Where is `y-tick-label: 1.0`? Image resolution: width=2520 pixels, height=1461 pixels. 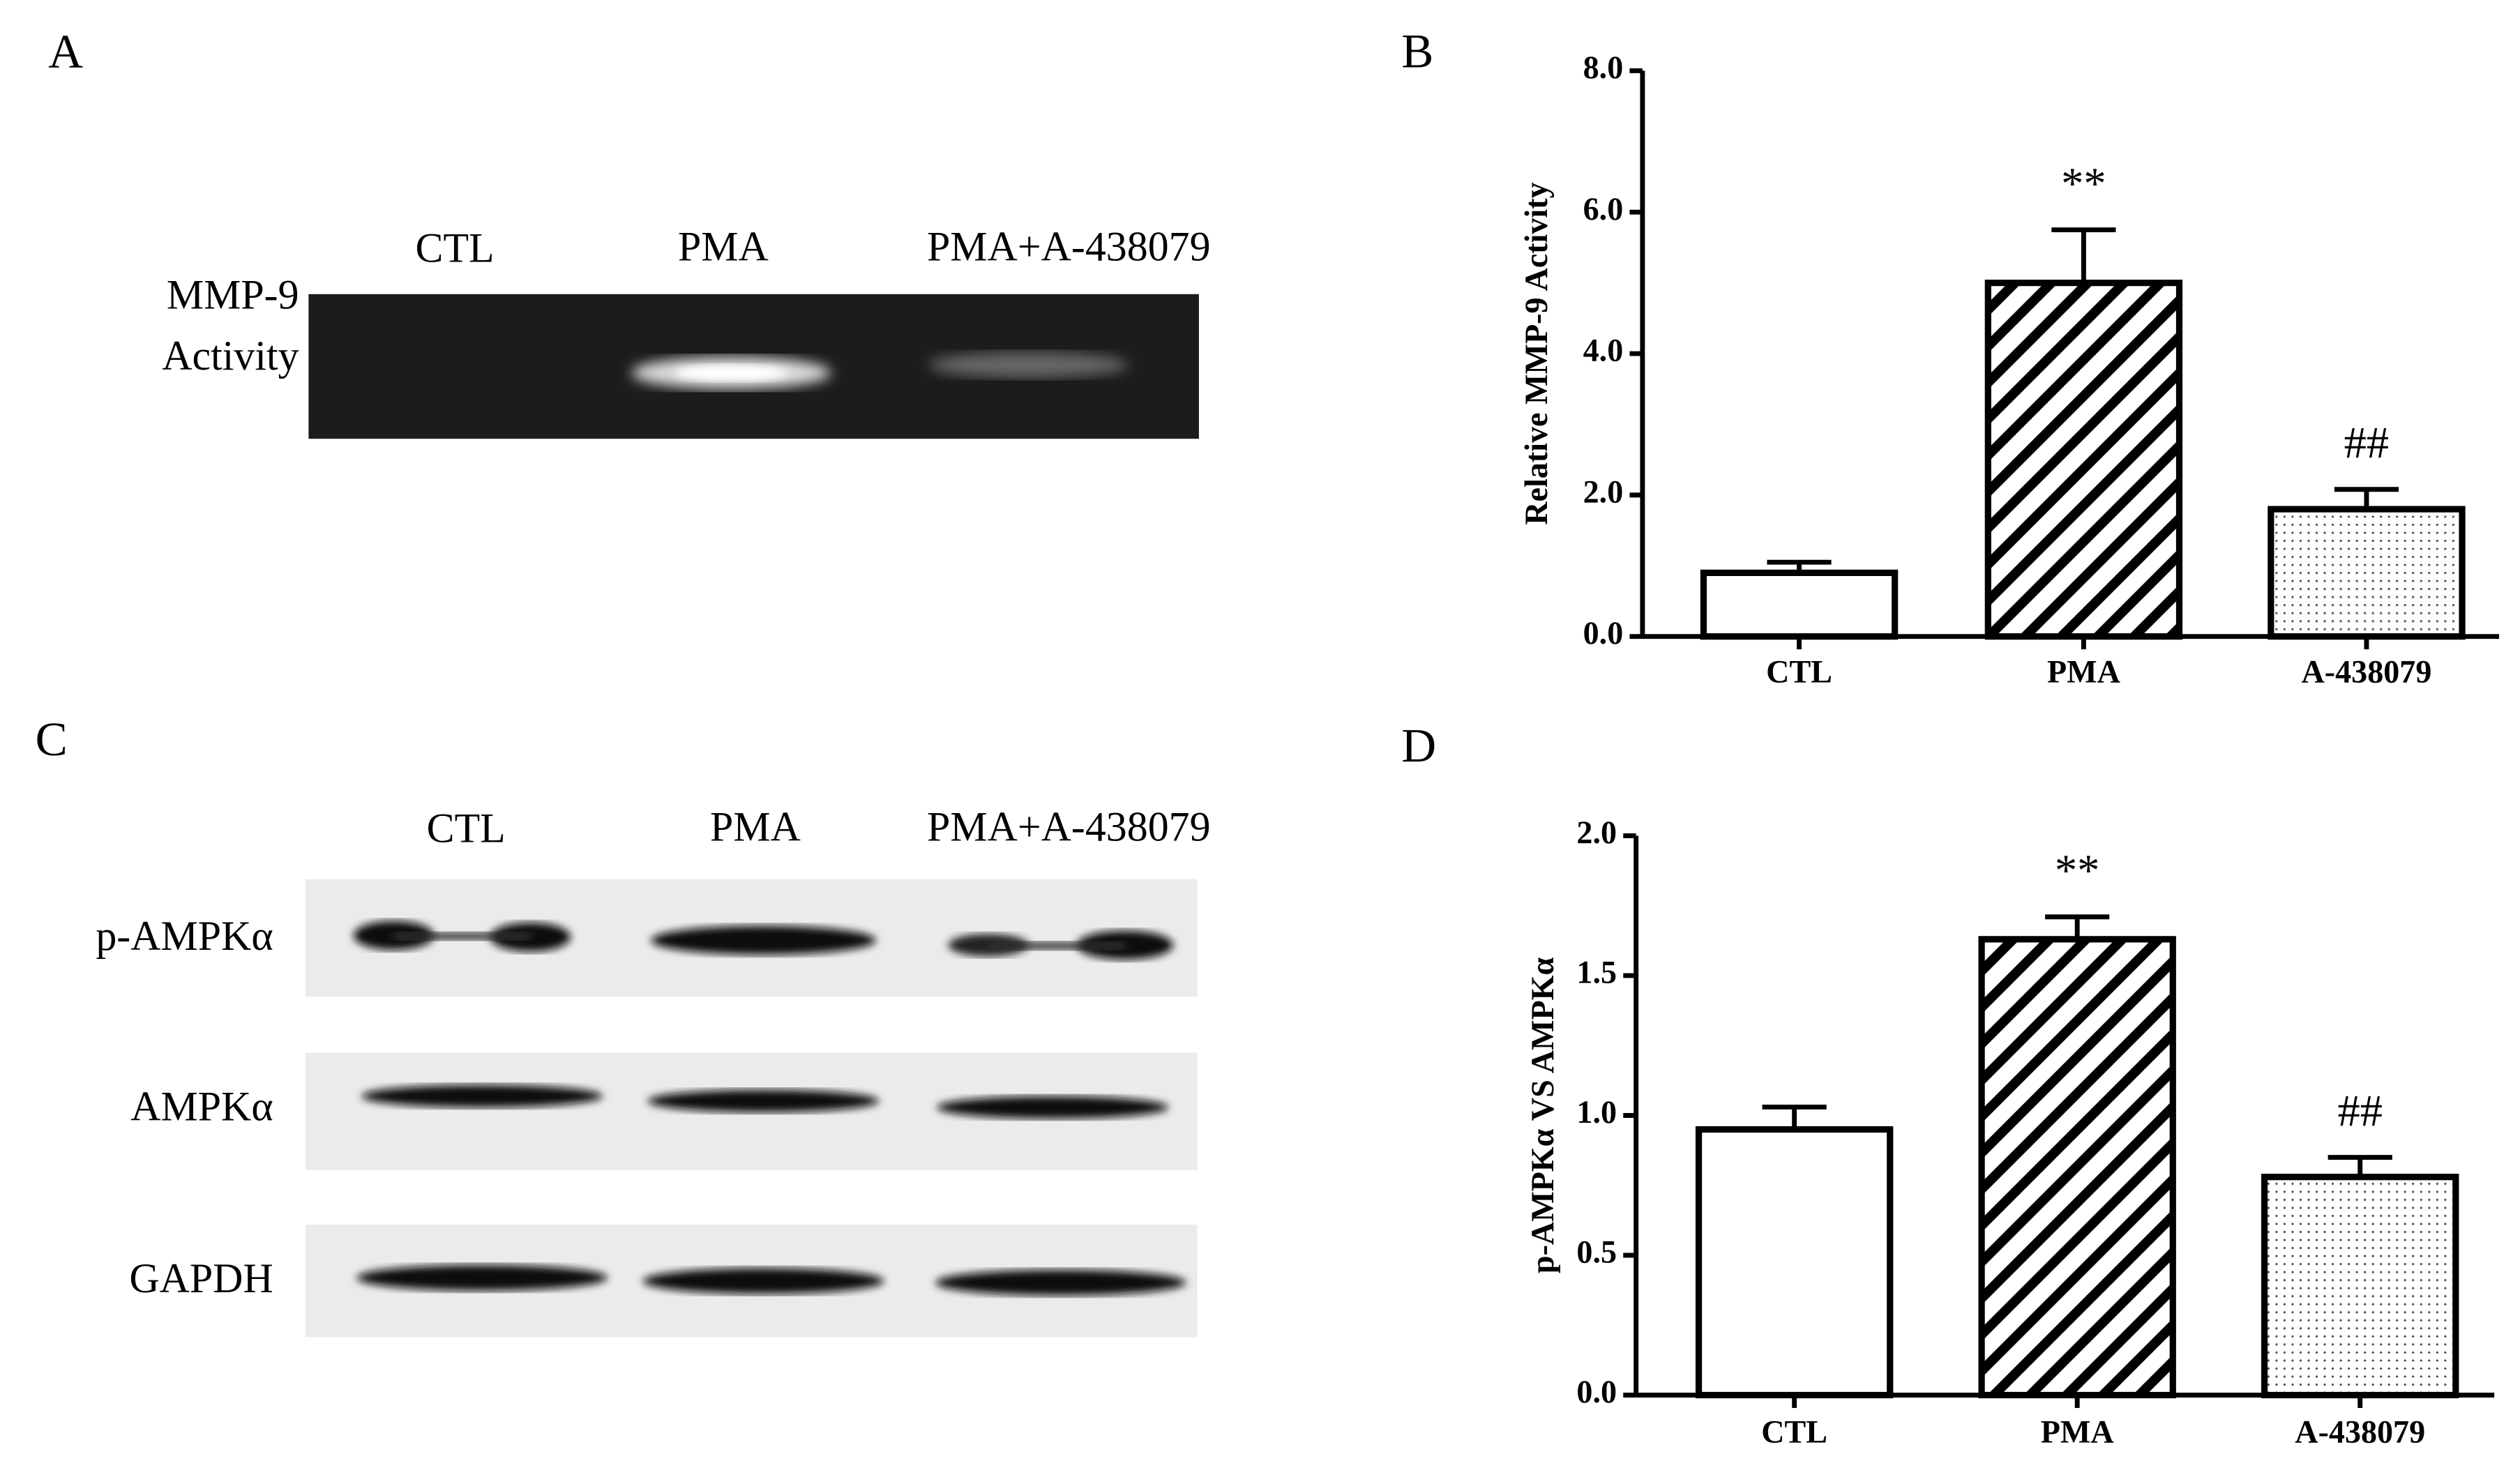
y-tick-label: 1.0 is located at coordinates (1596, 1112).